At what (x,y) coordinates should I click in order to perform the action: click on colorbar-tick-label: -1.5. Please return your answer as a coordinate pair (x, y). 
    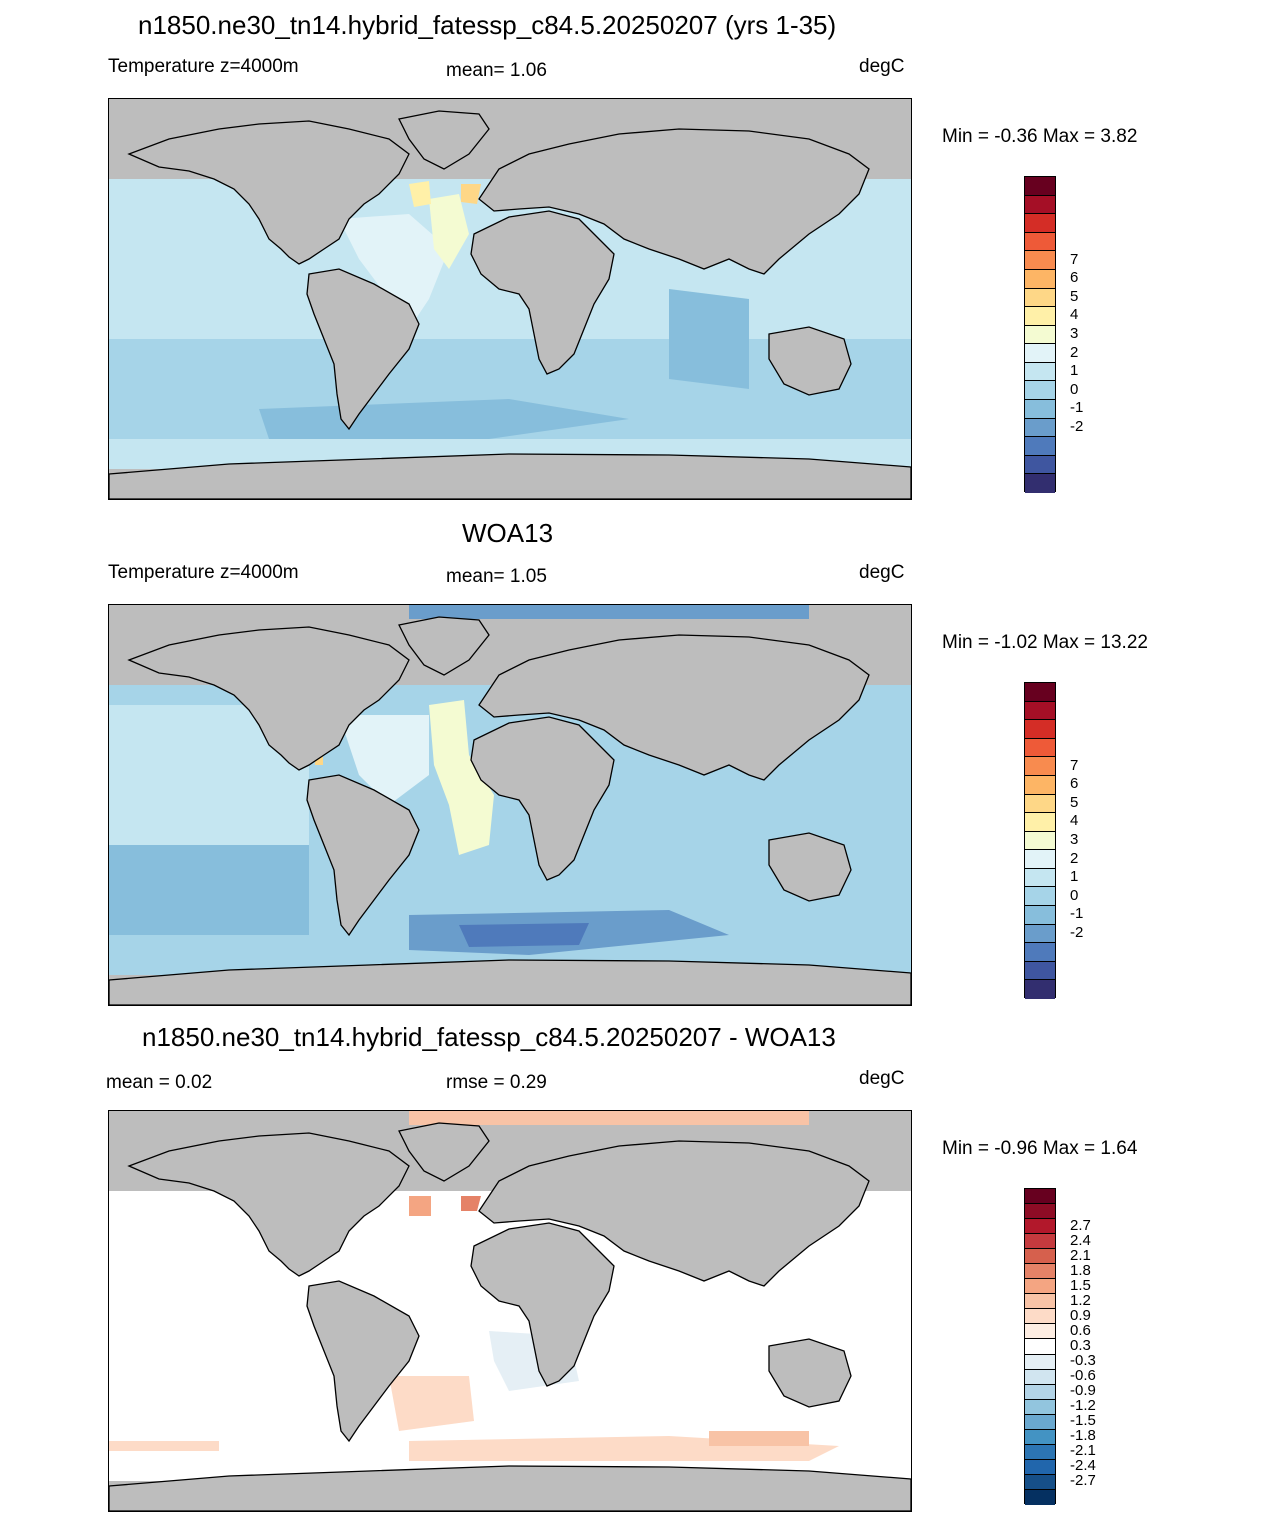
    Looking at the image, I should click on (1083, 1421).